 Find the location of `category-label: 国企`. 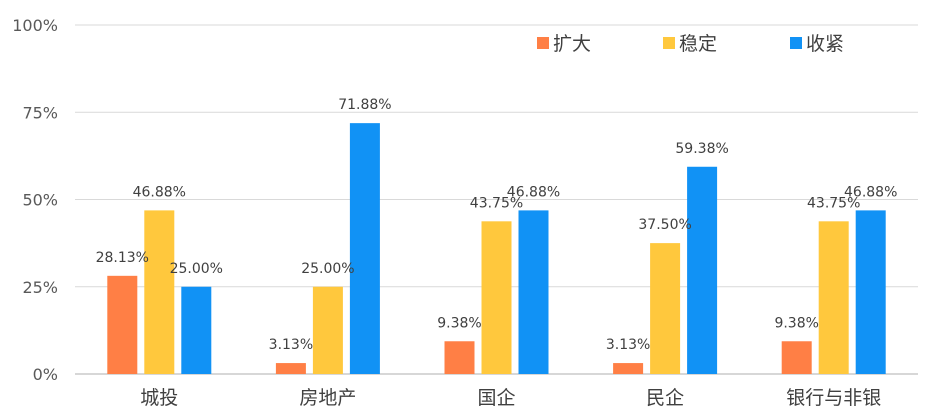

category-label: 国企 is located at coordinates (496, 398).